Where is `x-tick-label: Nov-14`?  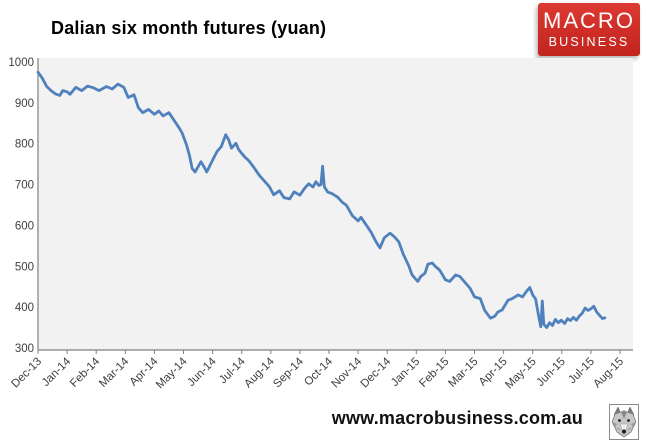
x-tick-label: Nov-14 is located at coordinates (347, 372).